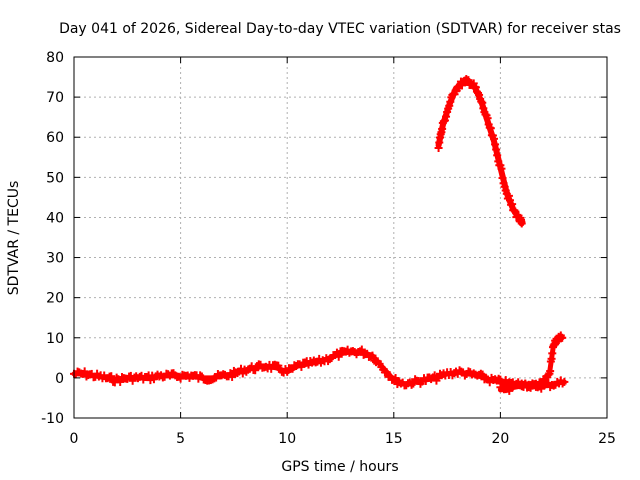 This screenshot has width=640, height=480. I want to click on x-tick-label: 10, so click(287, 439).